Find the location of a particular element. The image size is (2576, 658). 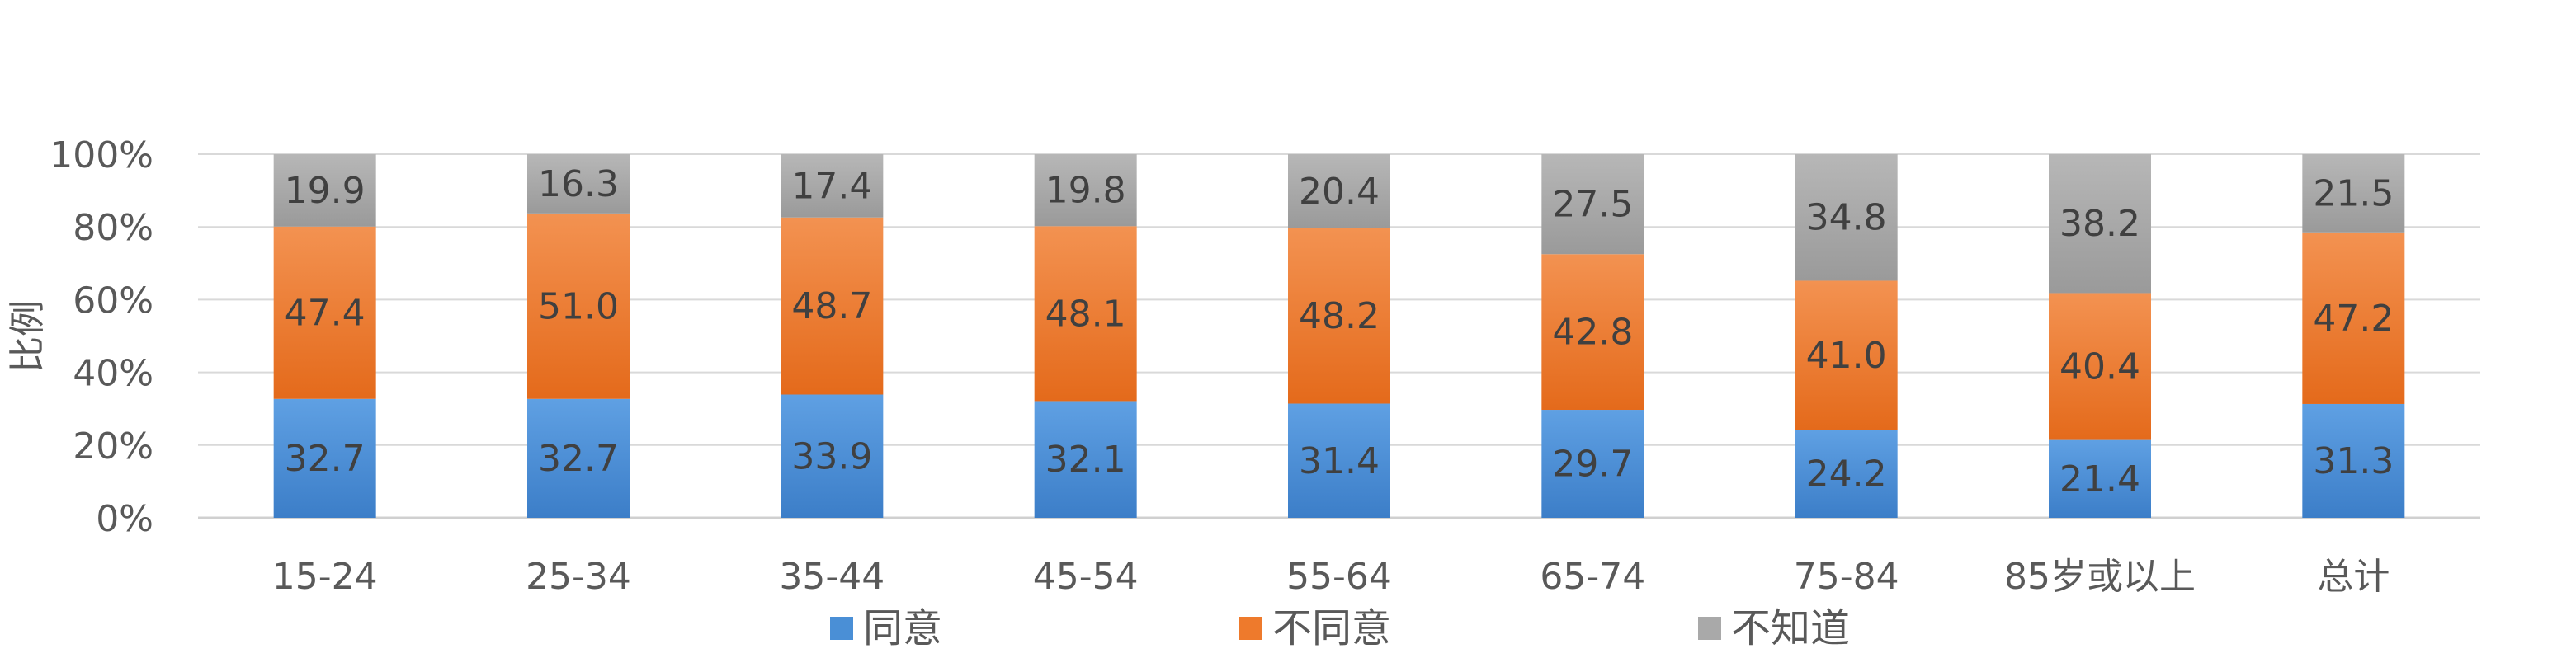

legend-label: 同意 is located at coordinates (903, 628).